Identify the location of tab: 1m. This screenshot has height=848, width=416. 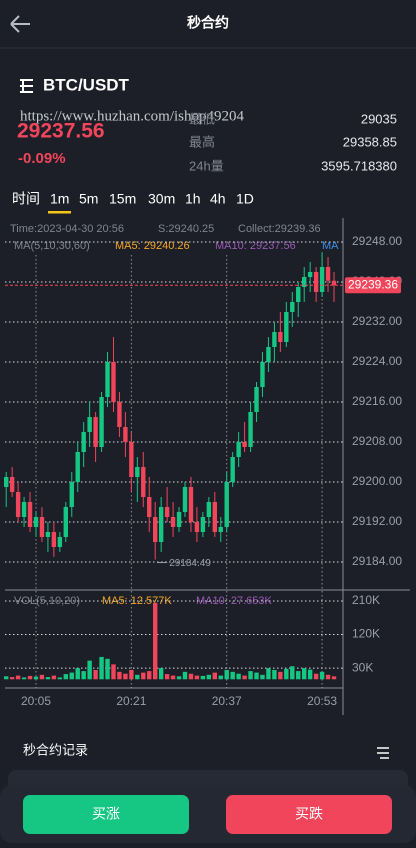
(59, 199).